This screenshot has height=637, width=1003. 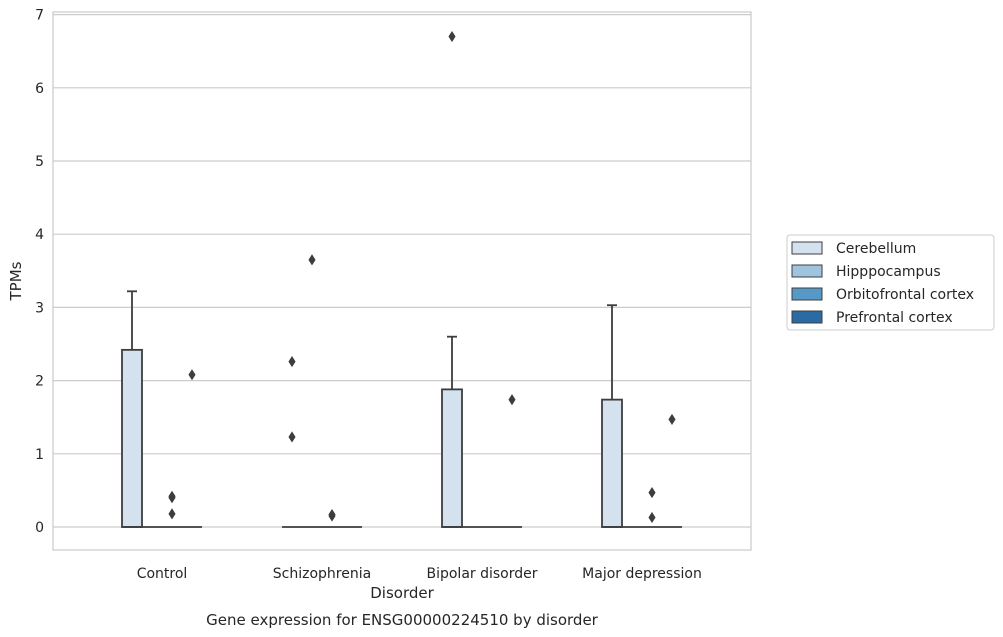 I want to click on legend-label: Prefrontal cortex, so click(x=894, y=318).